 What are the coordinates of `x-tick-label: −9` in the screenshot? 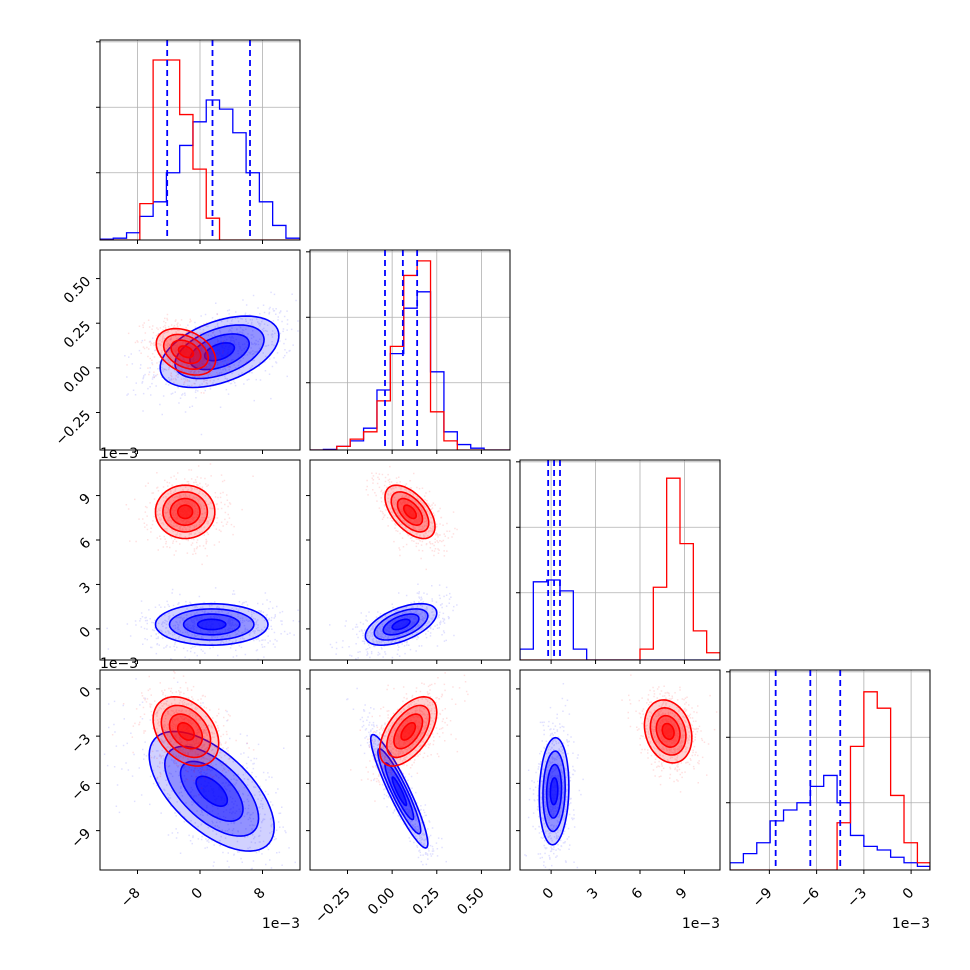 It's located at (763, 898).